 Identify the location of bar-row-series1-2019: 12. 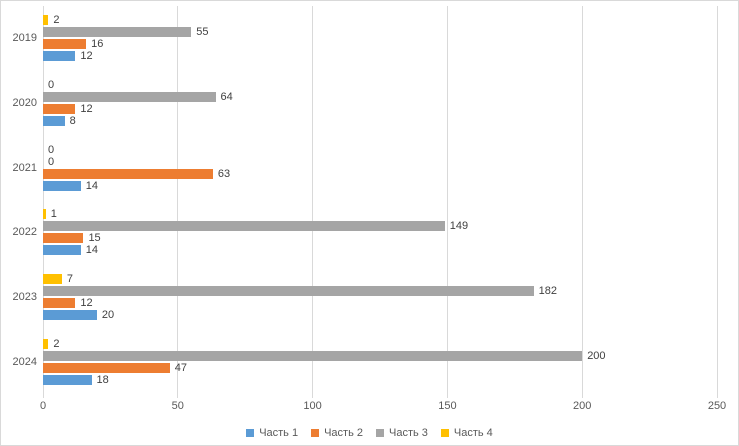
(380, 56).